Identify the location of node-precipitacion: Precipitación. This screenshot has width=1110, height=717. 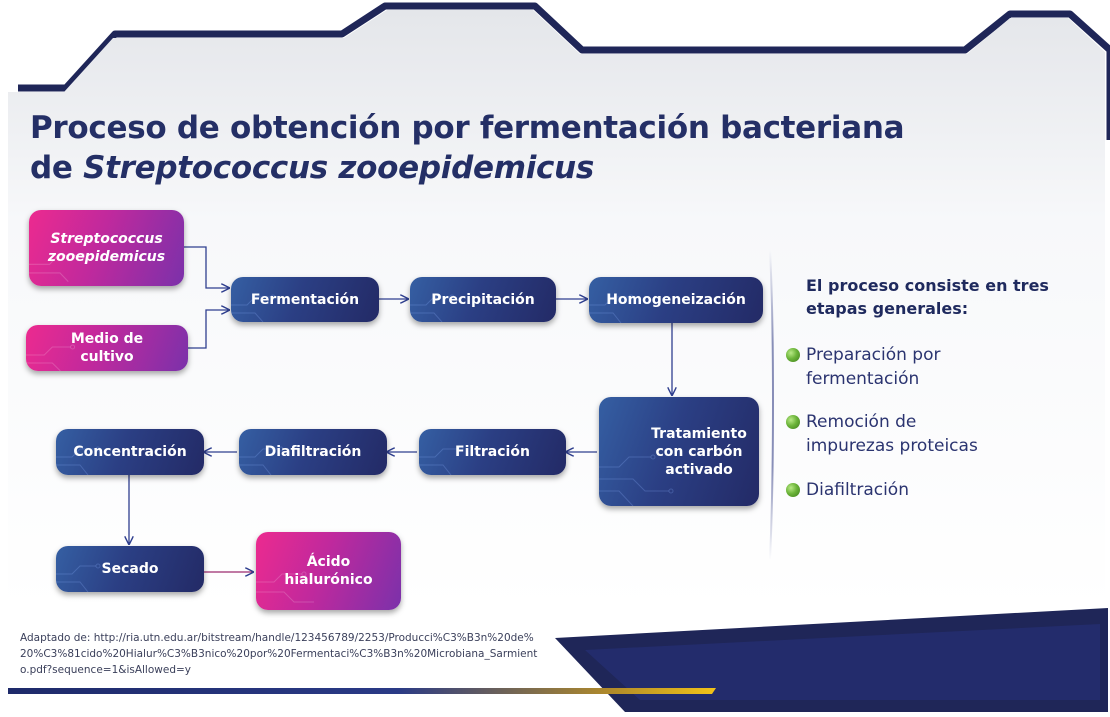
(483, 299).